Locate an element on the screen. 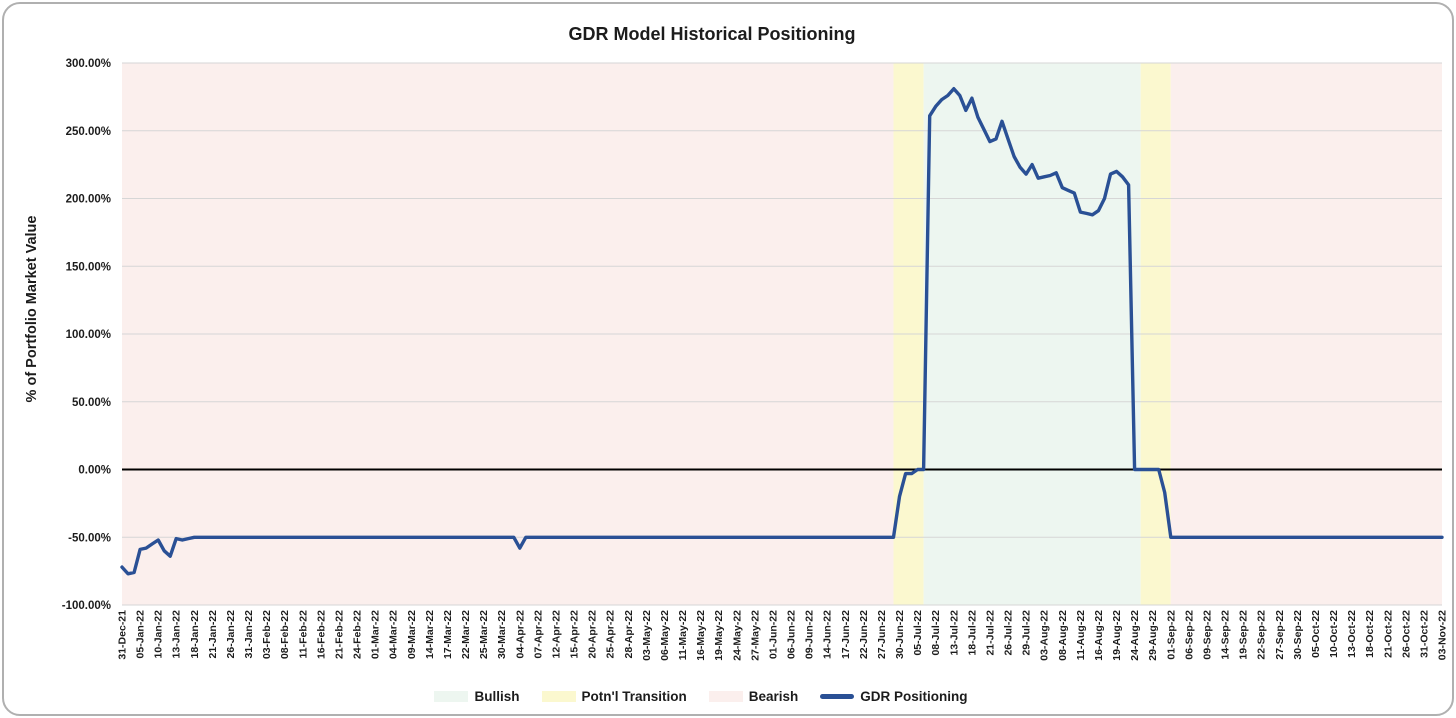 This screenshot has width=1456, height=718. x-tick-label: 24-Feb-22 is located at coordinates (358, 634).